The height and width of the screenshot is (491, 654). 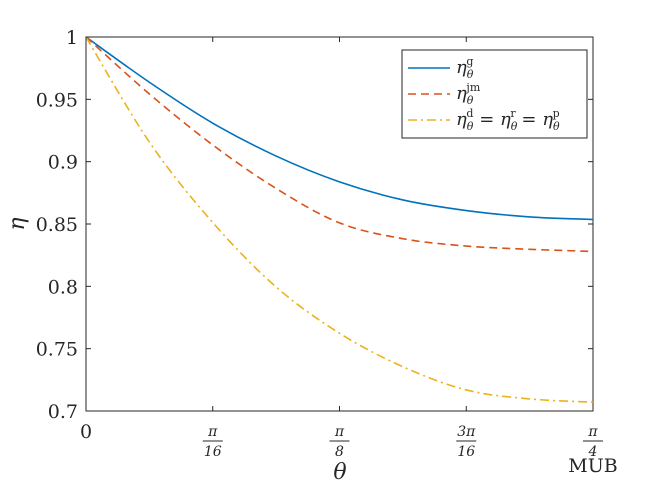 What do you see at coordinates (339, 442) in the screenshot?
I see `x-tick-fraction: π8` at bounding box center [339, 442].